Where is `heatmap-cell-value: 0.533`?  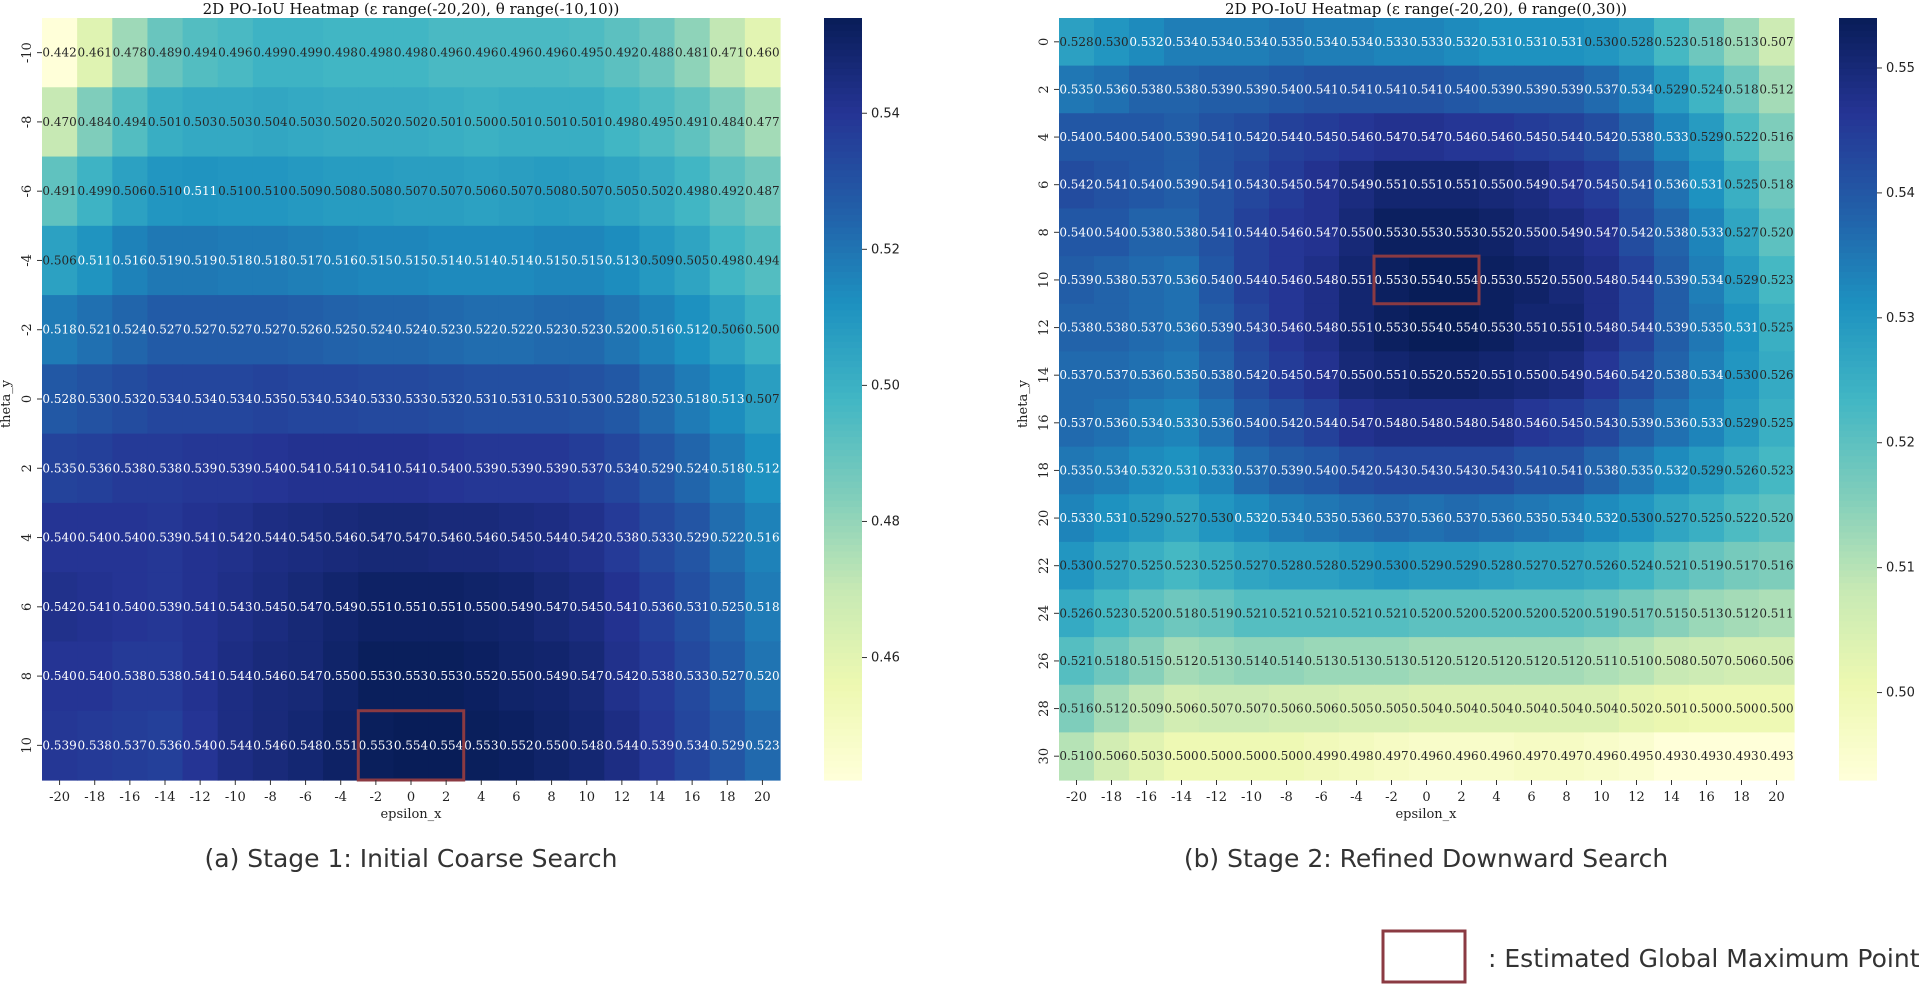
heatmap-cell-value: 0.533 is located at coordinates (1391, 42).